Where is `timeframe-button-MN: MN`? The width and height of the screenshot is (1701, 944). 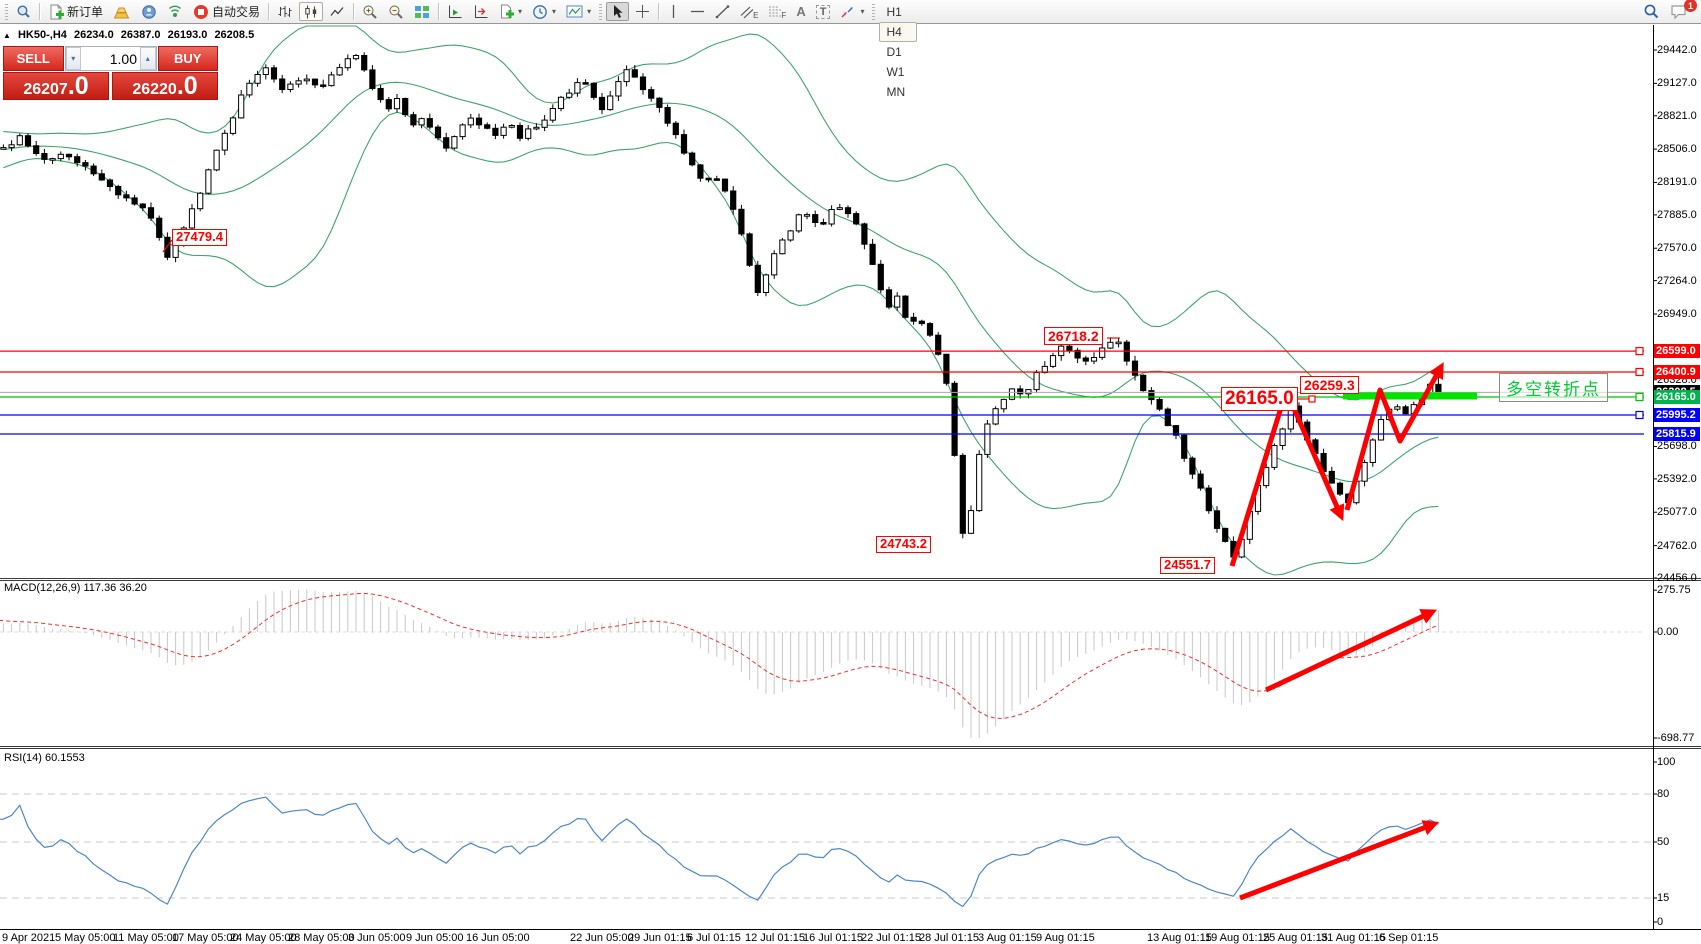
timeframe-button-MN: MN is located at coordinates (896, 91).